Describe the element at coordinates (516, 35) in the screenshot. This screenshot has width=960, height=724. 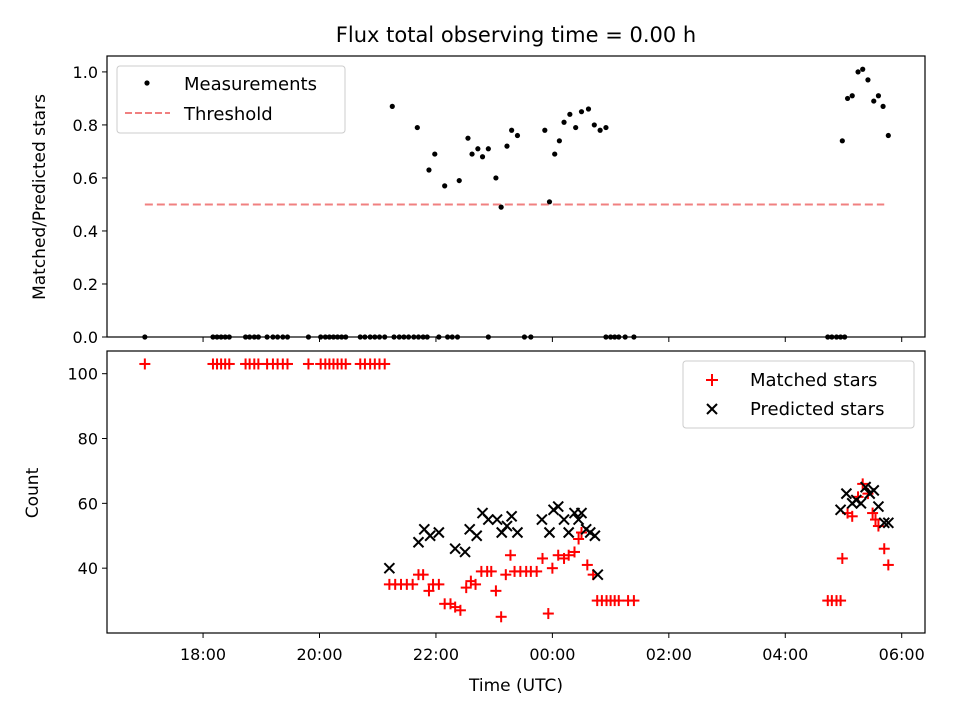
I see `chart-title: Flux total observing time = 0.00 h` at that location.